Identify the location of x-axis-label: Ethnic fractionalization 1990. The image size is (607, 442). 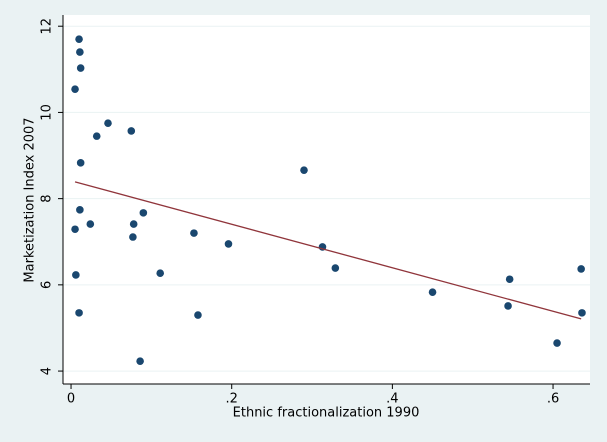
(326, 413).